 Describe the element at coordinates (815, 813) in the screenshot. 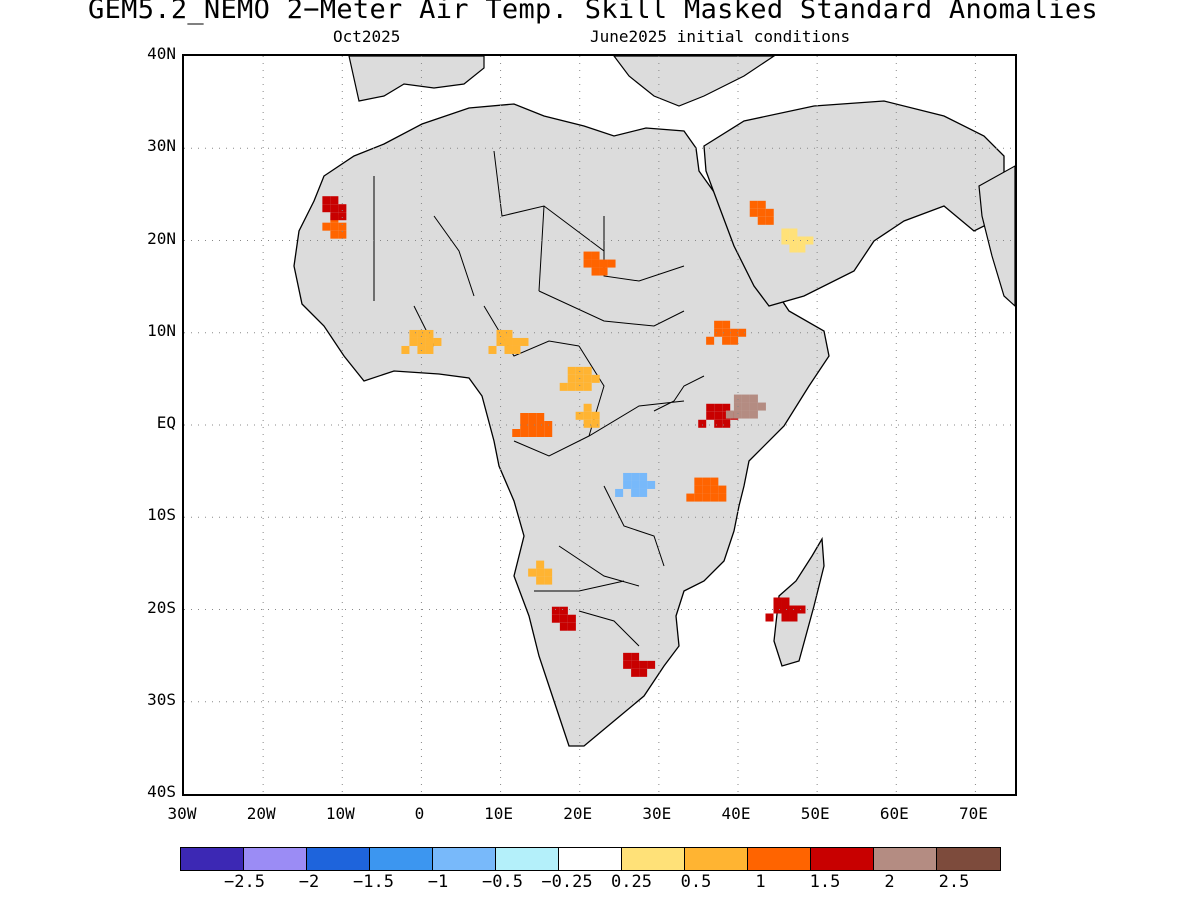

I see `longitude-tick-label: 50E` at that location.